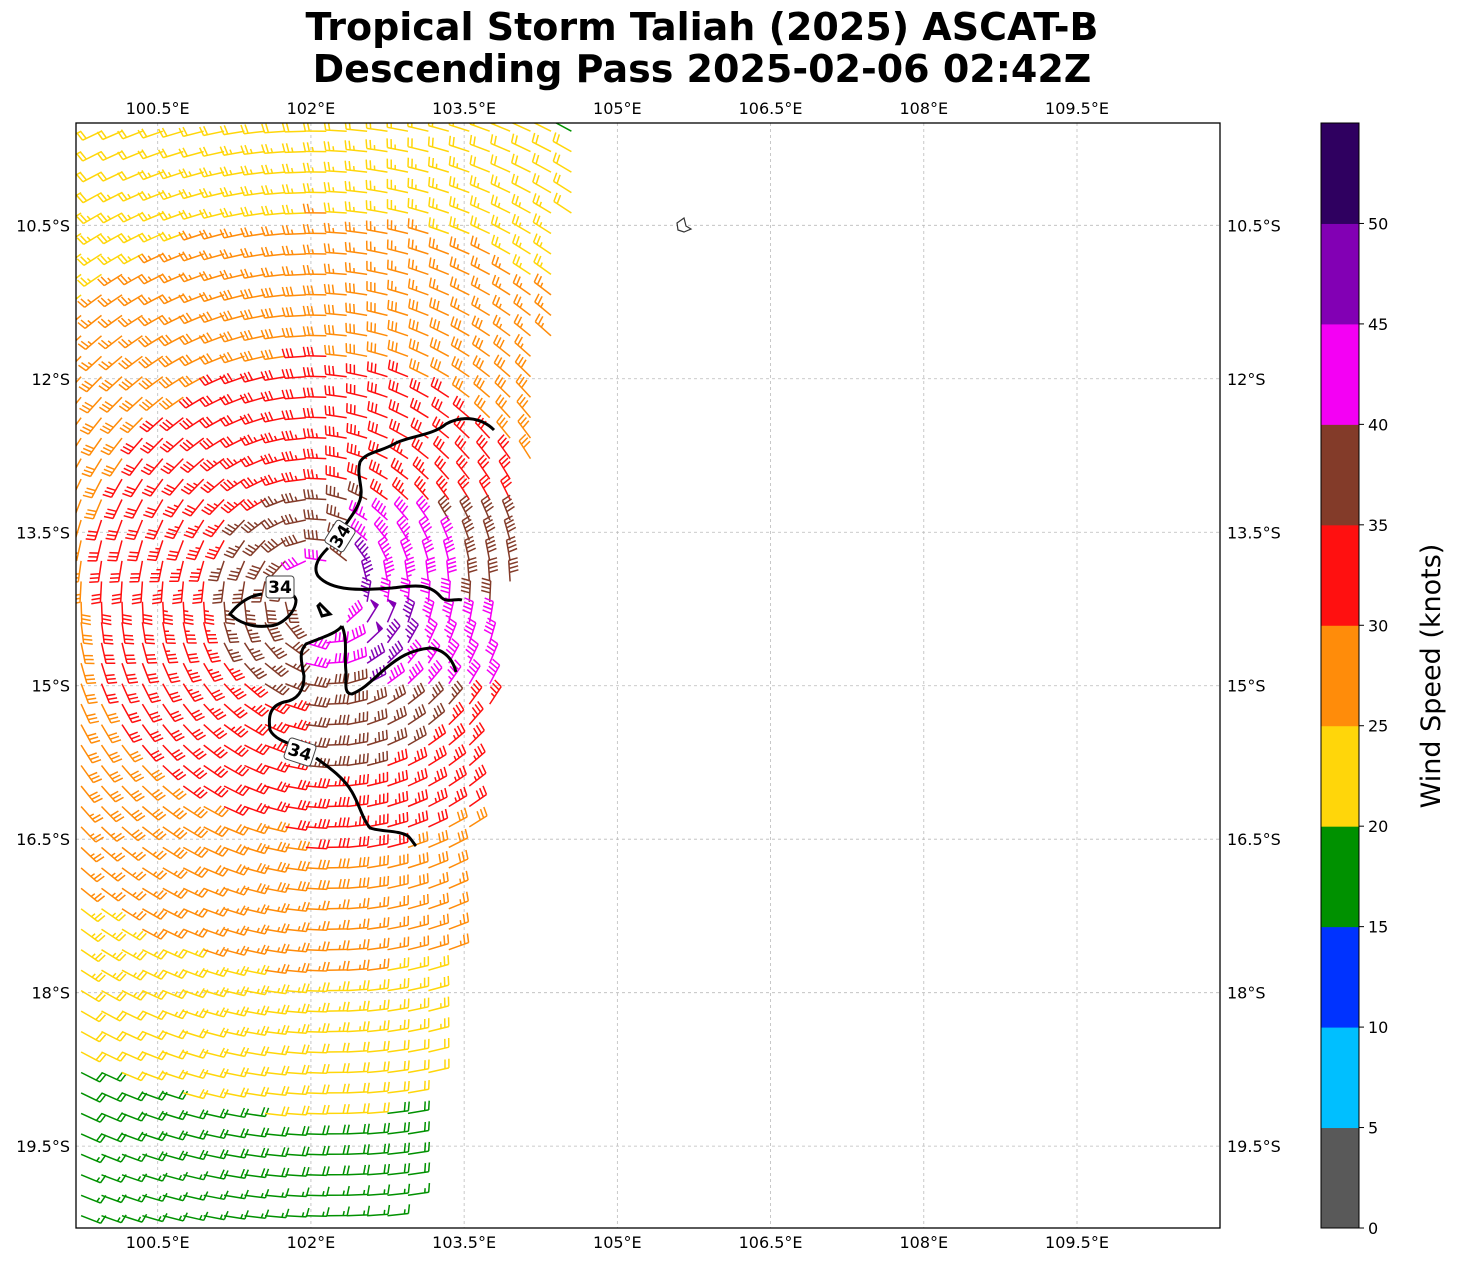 This screenshot has width=1458, height=1264. Describe the element at coordinates (1383, 680) in the screenshot. I see `colorbar: 0 5 10 15 20 25 30 35 40 45 50 Wind Speed (knots)` at that location.